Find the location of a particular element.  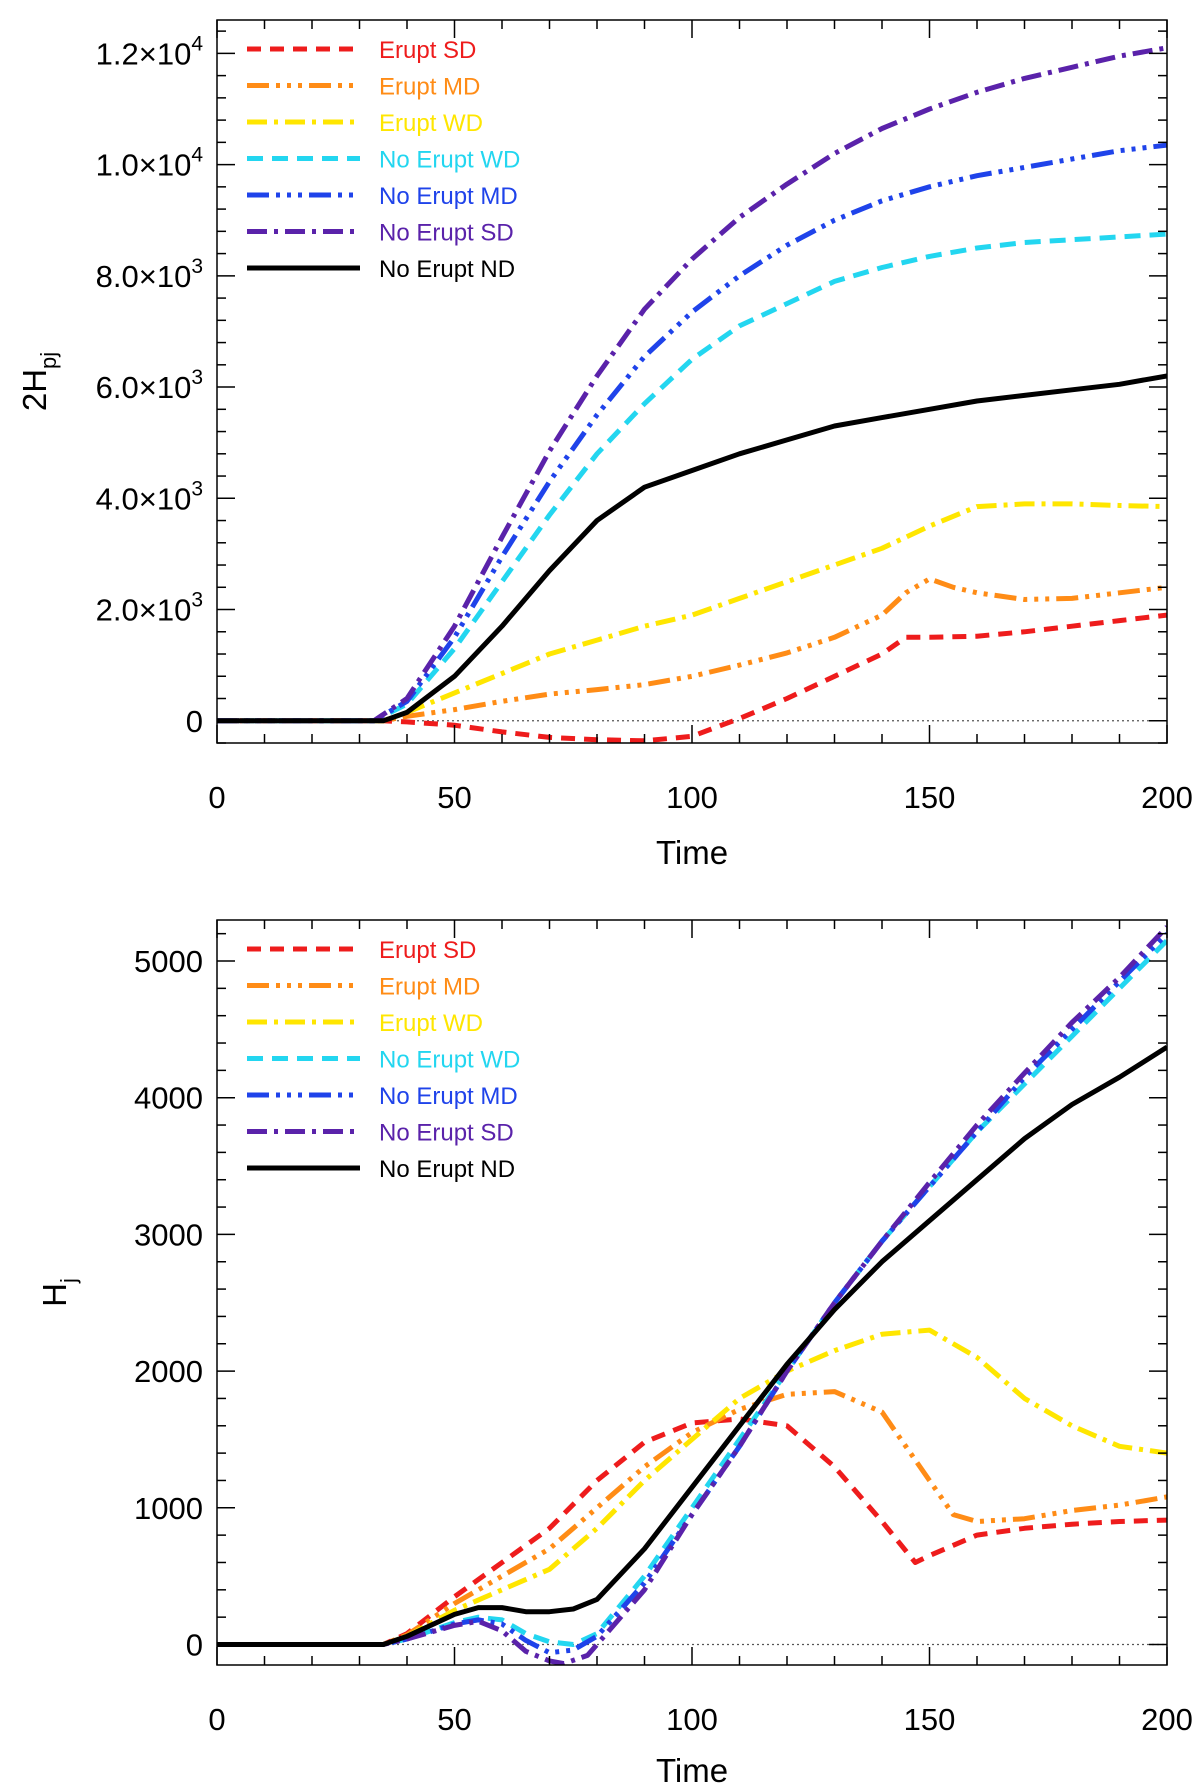

y-tick-label: 1.0×10⁴ is located at coordinates (150, 163).